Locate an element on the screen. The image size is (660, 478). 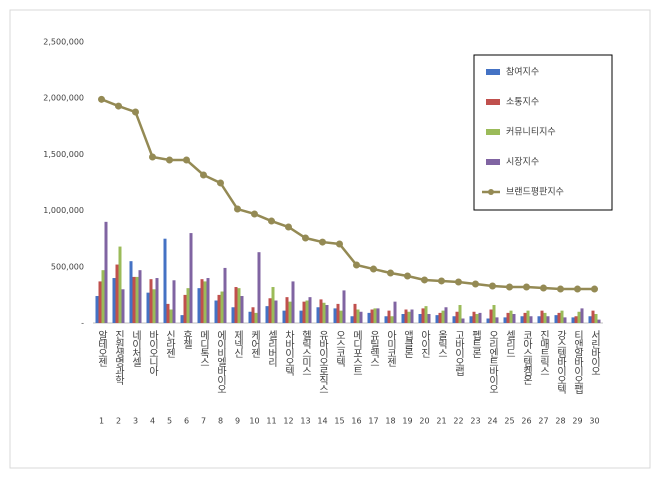
x-tick-label: 아미코젠 is located at coordinates (391, 348).